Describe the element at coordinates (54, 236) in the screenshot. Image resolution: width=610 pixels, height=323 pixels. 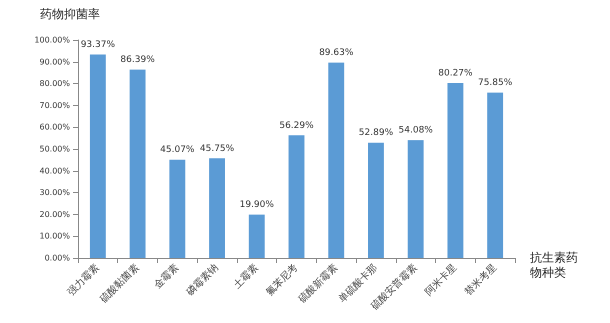
I see `y-tick-label: 10.00%` at that location.